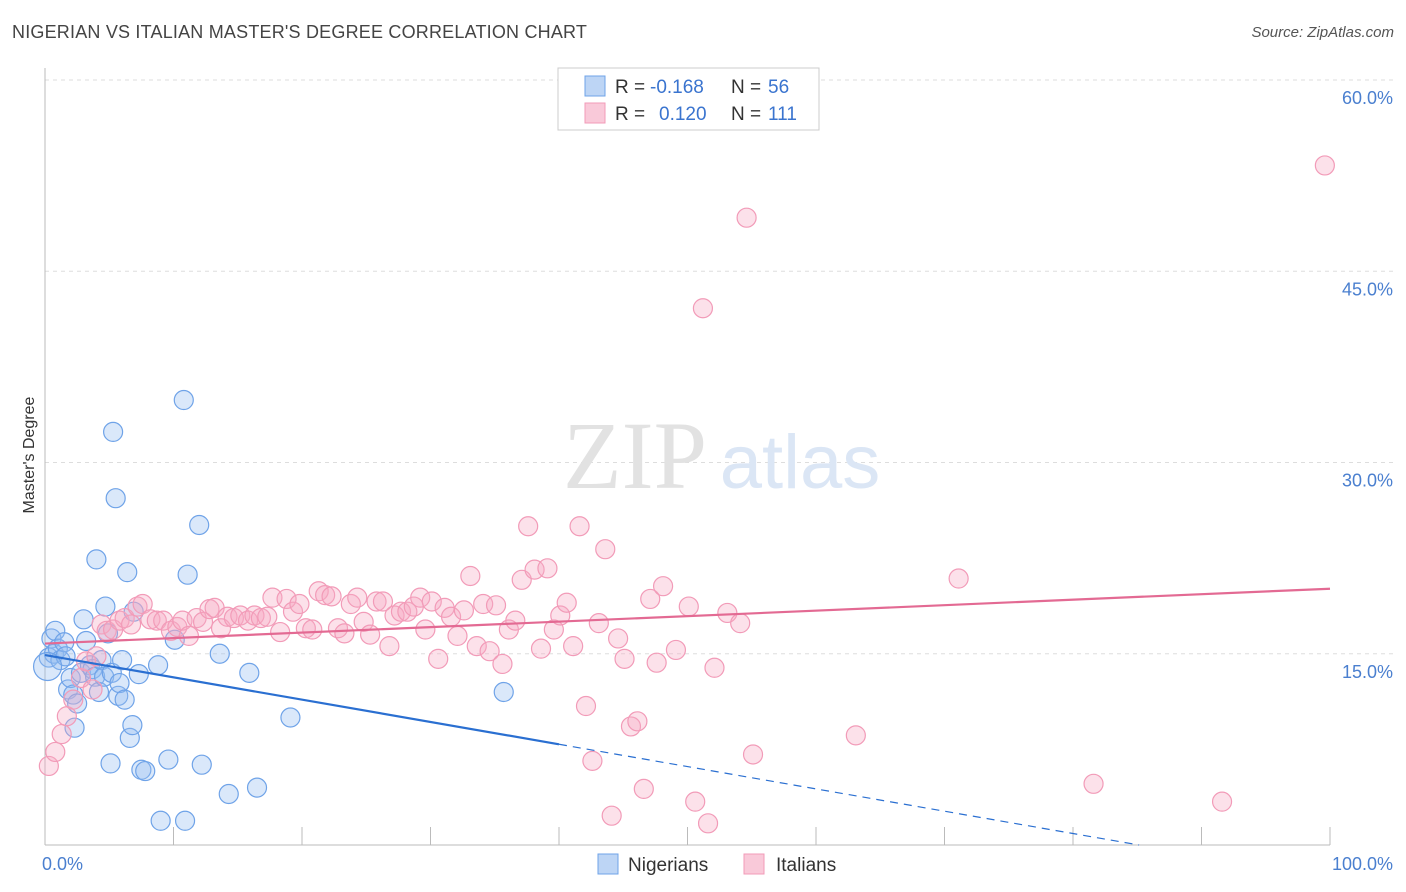 This screenshot has height=892, width=1406. I want to click on legend-swatch-italians, so click(595, 113).